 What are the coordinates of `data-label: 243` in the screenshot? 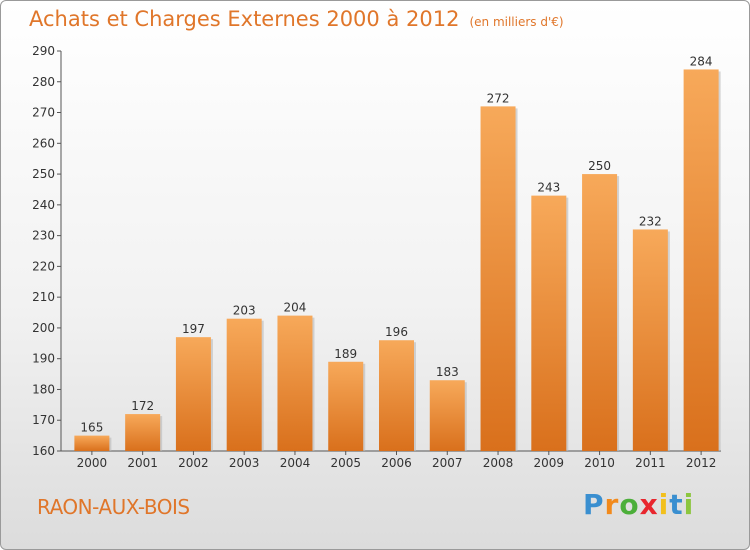 It's located at (548, 188).